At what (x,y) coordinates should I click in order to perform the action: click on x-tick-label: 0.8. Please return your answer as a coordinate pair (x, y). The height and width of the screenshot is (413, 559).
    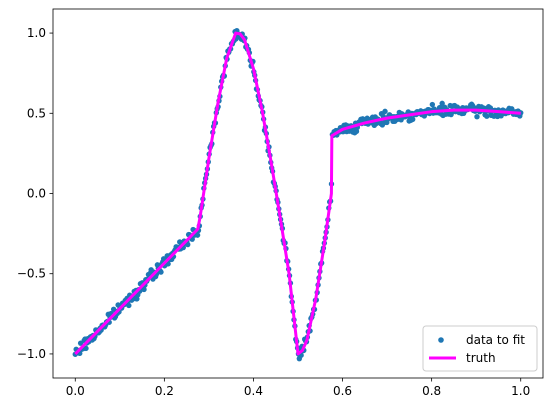
    Looking at the image, I should click on (431, 391).